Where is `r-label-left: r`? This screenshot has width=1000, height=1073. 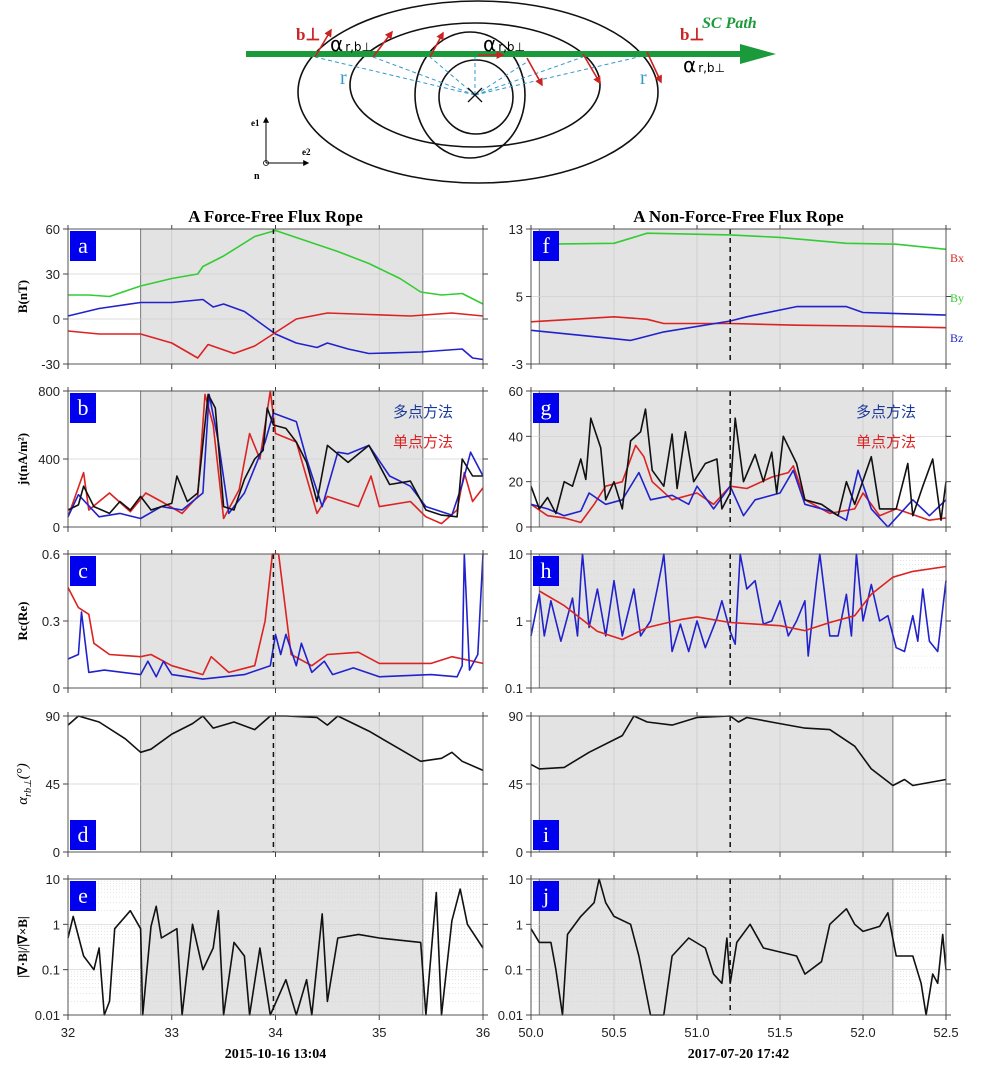
r-label-left: r is located at coordinates (343, 78).